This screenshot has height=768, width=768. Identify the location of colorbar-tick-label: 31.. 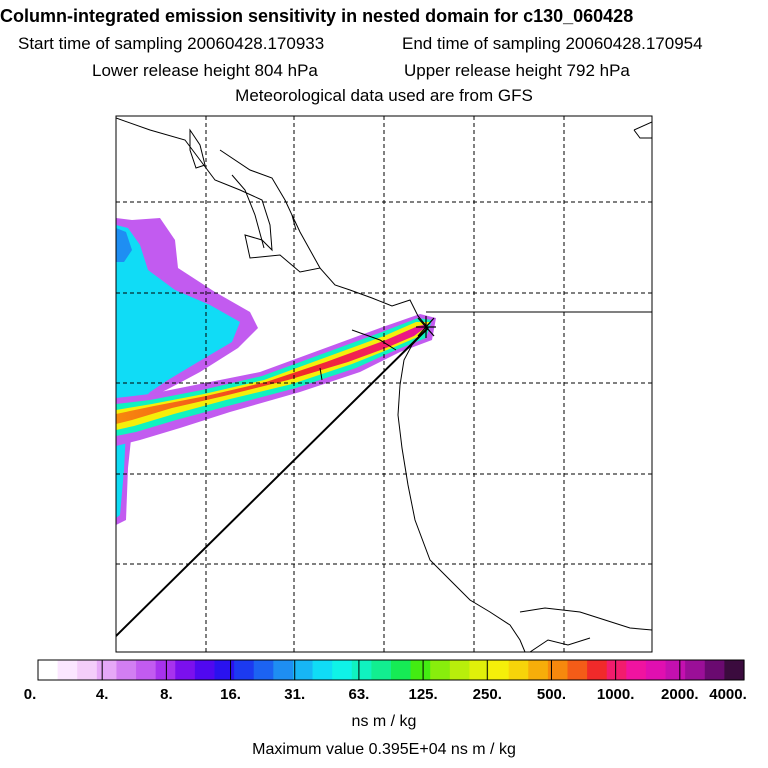
(295, 694).